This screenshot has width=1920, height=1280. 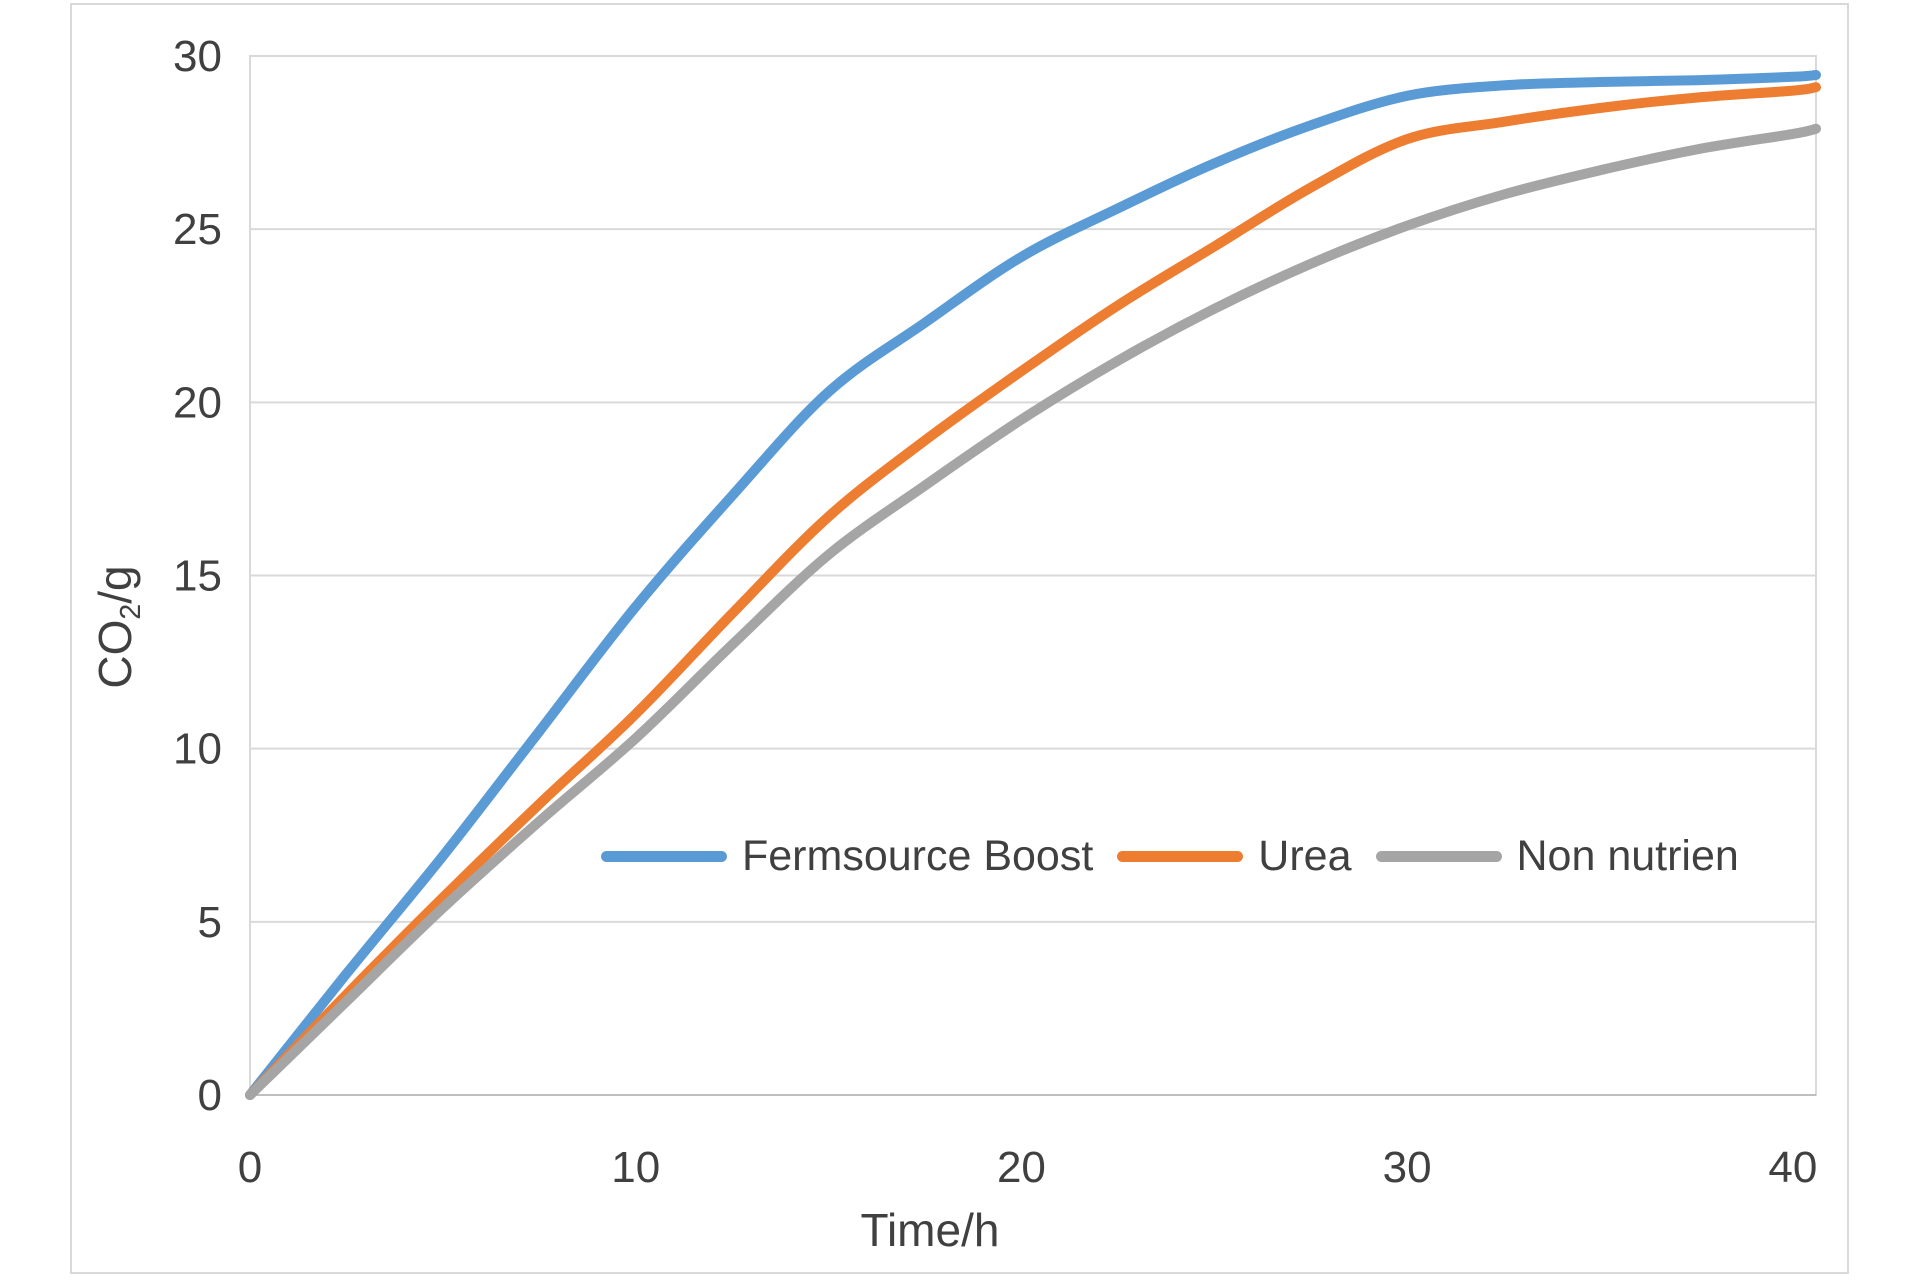 What do you see at coordinates (664, 856) in the screenshot?
I see `legend-marker-fermsource-boost` at bounding box center [664, 856].